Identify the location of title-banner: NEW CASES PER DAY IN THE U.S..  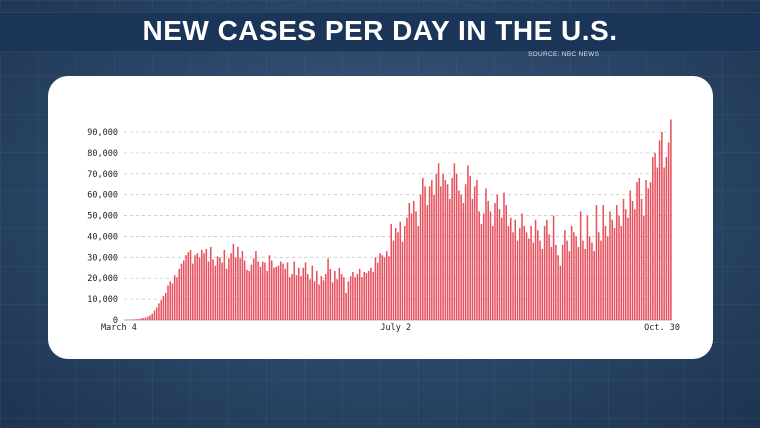
(380, 32).